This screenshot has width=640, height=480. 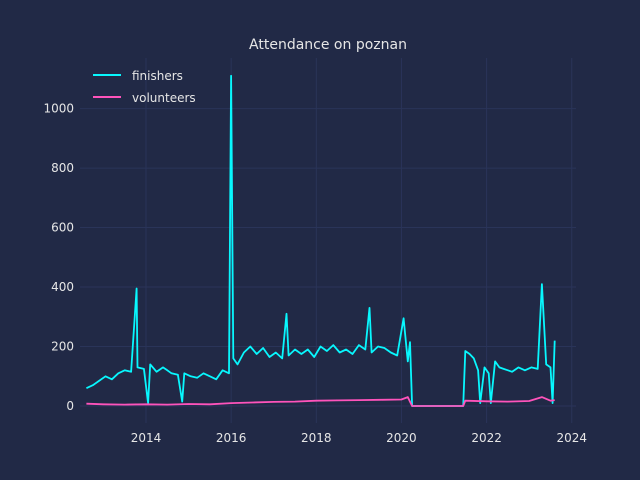 What do you see at coordinates (359, 438) in the screenshot?
I see `x-axis-ticks: 2014 2016 2018 2020 2022 2024` at bounding box center [359, 438].